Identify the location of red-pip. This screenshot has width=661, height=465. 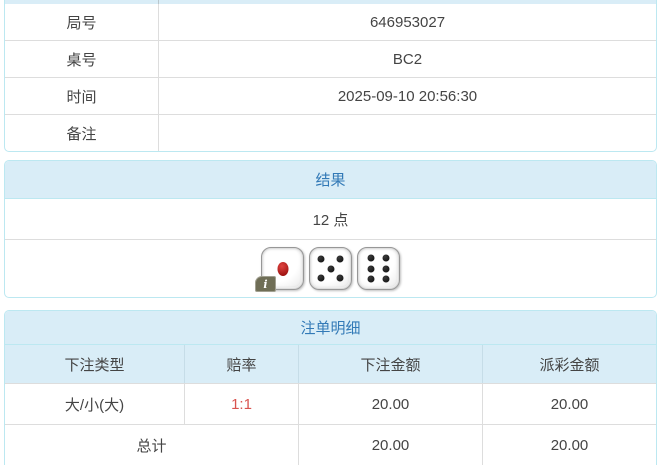
(282, 268).